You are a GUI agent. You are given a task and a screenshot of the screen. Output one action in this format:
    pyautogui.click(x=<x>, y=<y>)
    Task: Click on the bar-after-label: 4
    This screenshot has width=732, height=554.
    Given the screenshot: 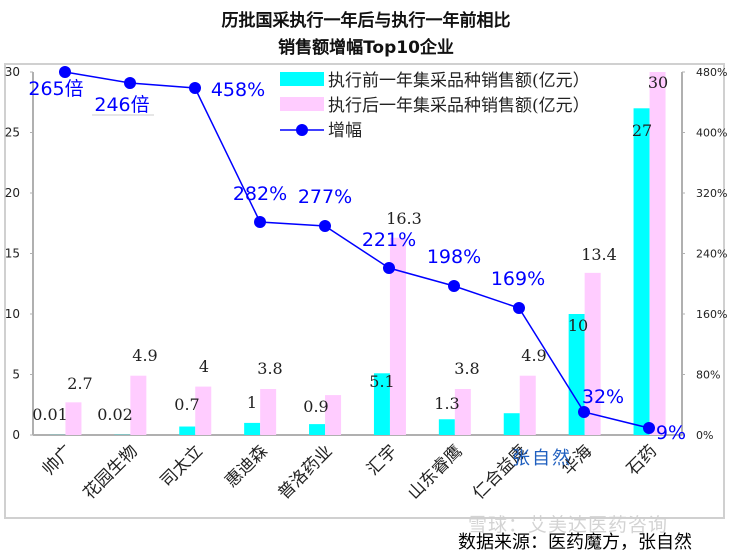 What is the action you would take?
    pyautogui.click(x=204, y=366)
    